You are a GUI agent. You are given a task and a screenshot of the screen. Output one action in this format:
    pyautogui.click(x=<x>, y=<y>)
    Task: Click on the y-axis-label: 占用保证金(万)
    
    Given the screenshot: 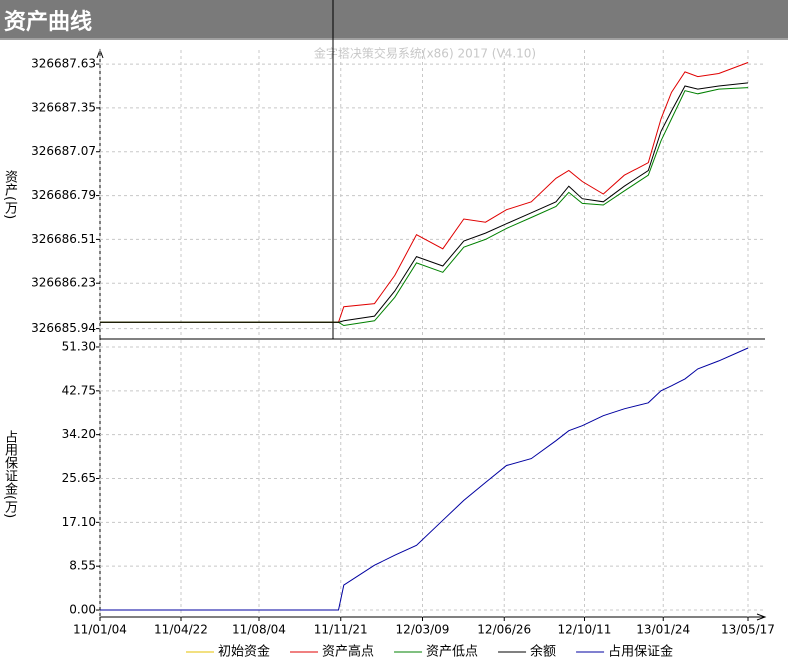 What is the action you would take?
    pyautogui.click(x=9, y=474)
    